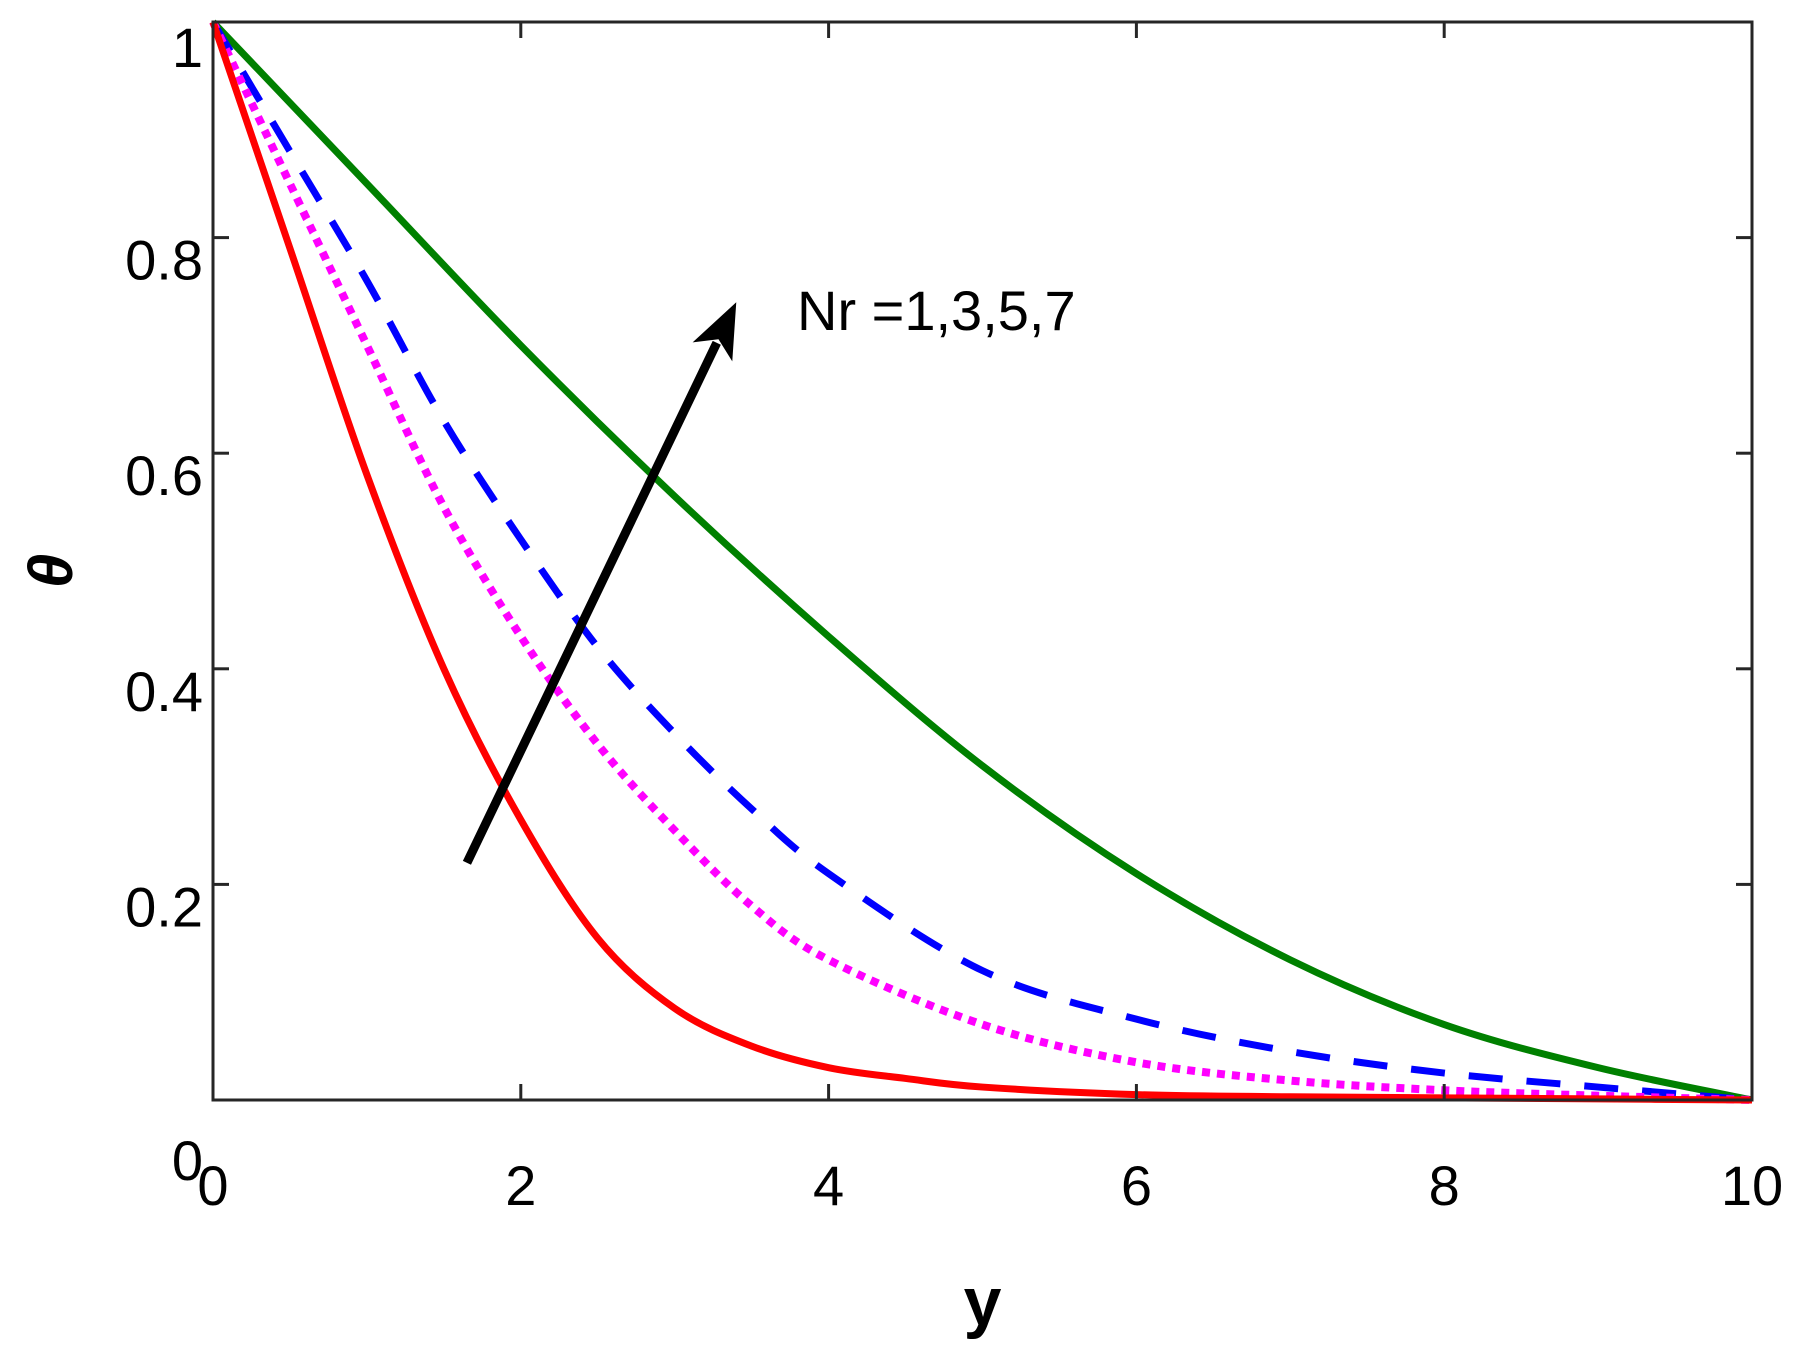  What do you see at coordinates (51, 571) in the screenshot?
I see `y-axis-label: θ` at bounding box center [51, 571].